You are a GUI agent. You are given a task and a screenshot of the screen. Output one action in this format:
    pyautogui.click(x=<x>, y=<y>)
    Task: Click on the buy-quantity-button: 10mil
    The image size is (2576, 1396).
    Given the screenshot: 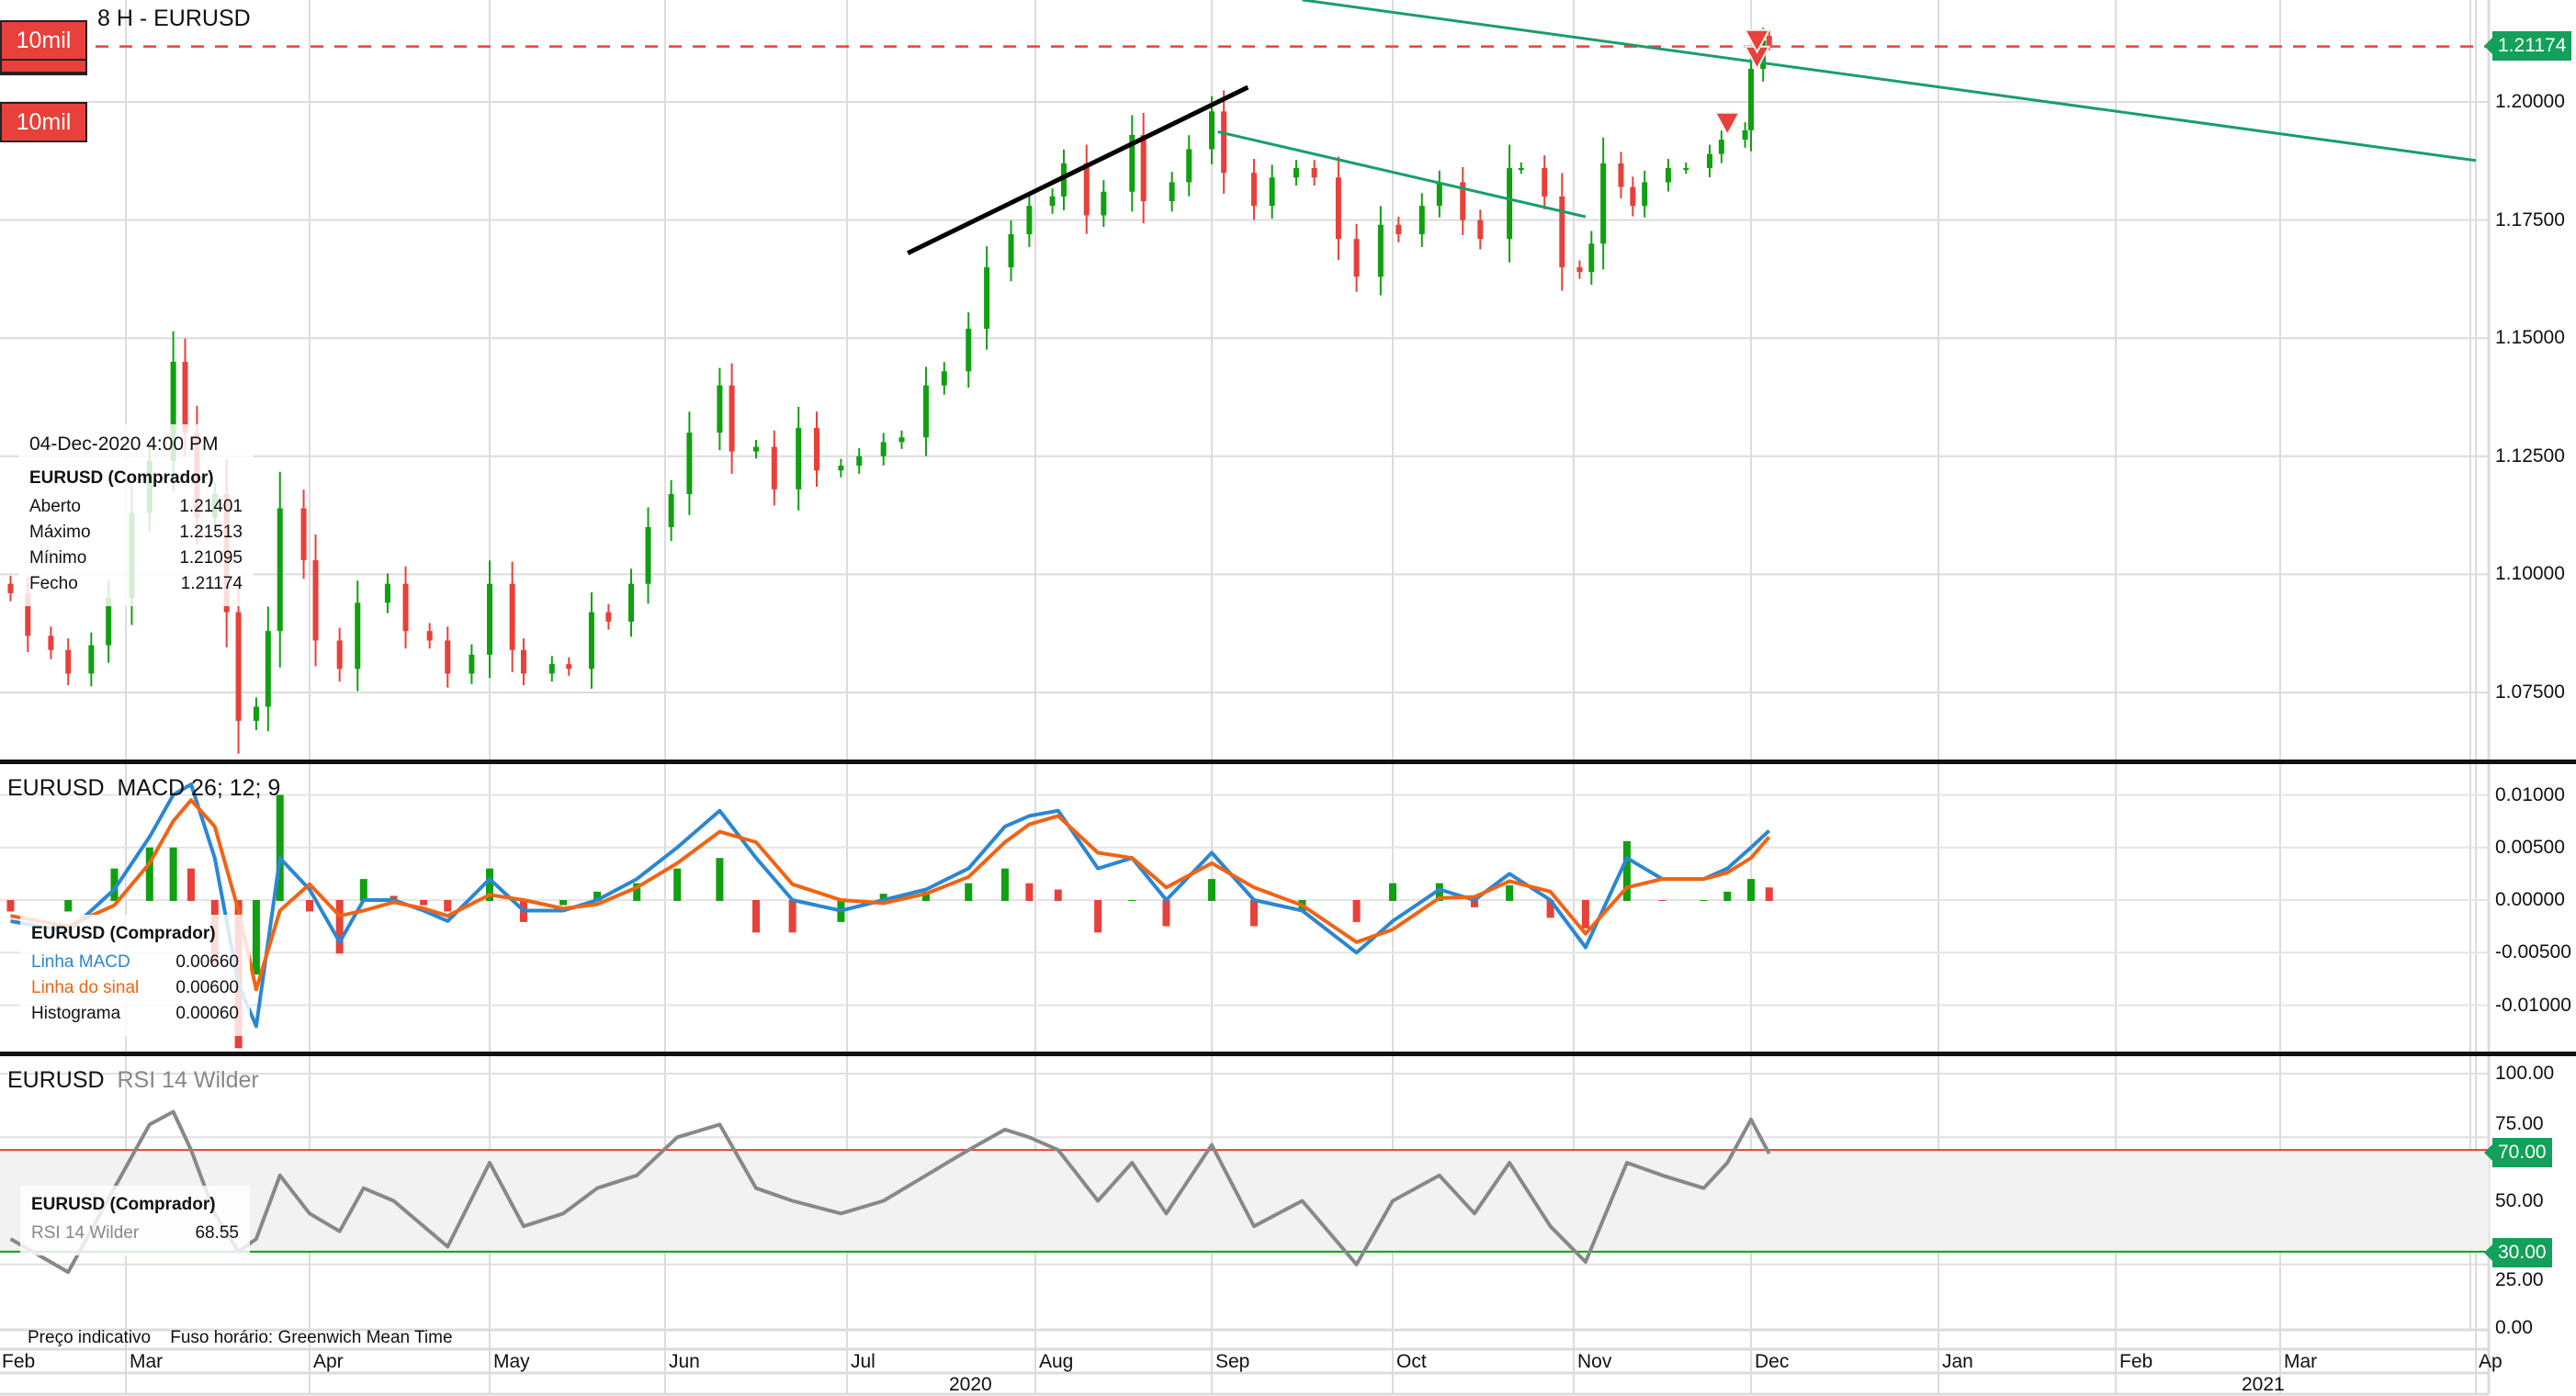 What is the action you would take?
    pyautogui.click(x=43, y=122)
    